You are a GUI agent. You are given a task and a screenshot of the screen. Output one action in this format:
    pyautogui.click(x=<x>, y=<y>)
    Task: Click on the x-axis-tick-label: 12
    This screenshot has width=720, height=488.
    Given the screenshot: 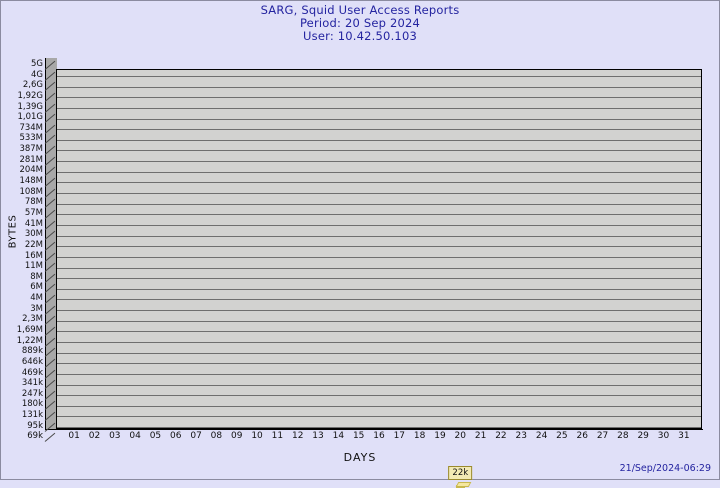 What is the action you would take?
    pyautogui.click(x=297, y=436)
    